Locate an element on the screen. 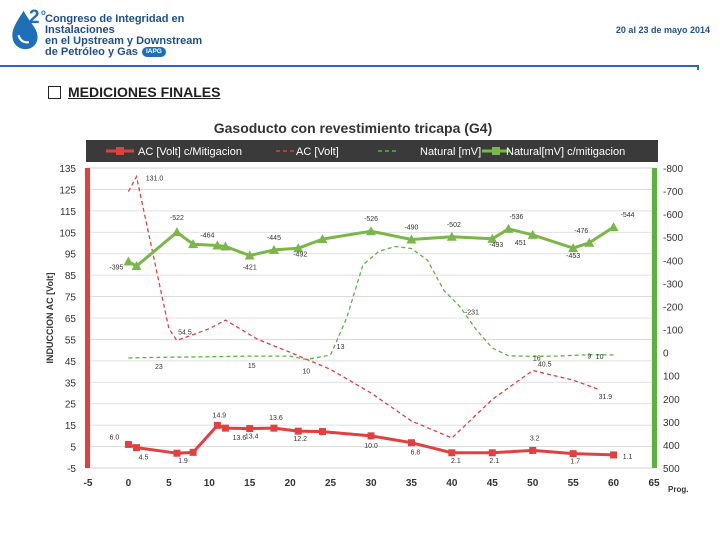  data-label: 6.0 is located at coordinates (115, 437).